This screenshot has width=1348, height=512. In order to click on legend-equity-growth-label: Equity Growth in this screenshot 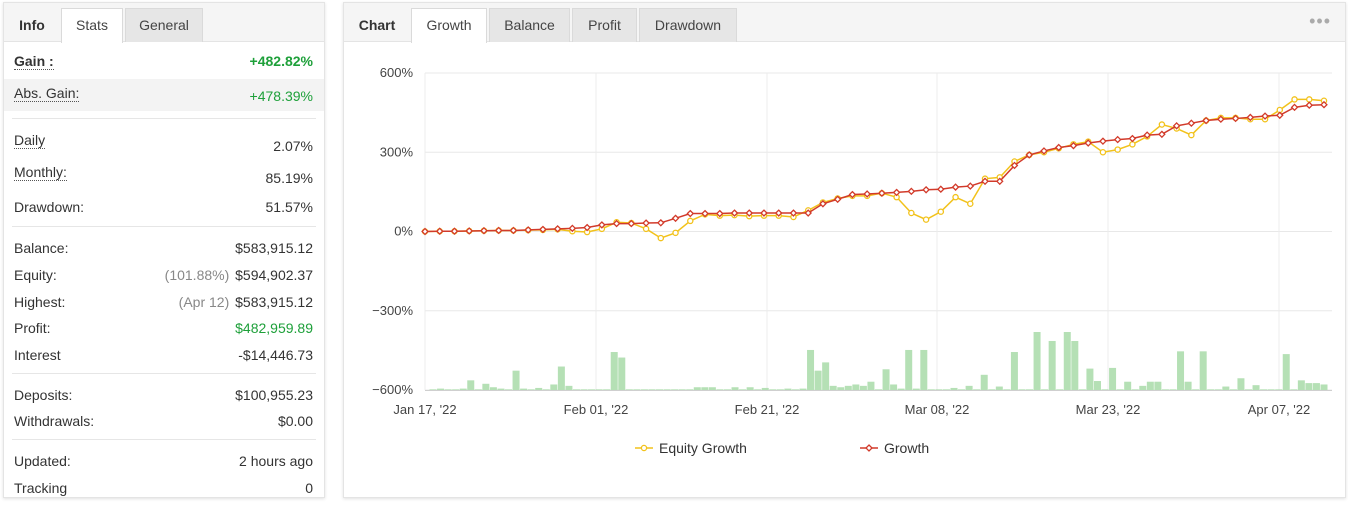, I will do `click(703, 448)`.